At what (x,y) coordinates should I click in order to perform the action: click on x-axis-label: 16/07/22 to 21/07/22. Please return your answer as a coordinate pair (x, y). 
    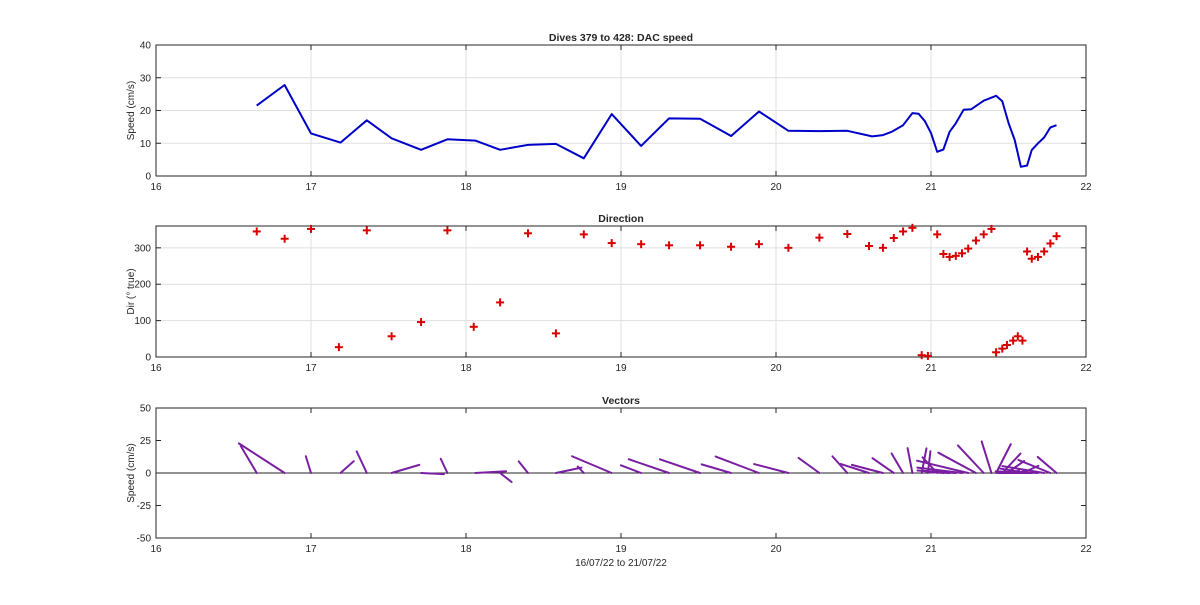
    Looking at the image, I should click on (621, 563).